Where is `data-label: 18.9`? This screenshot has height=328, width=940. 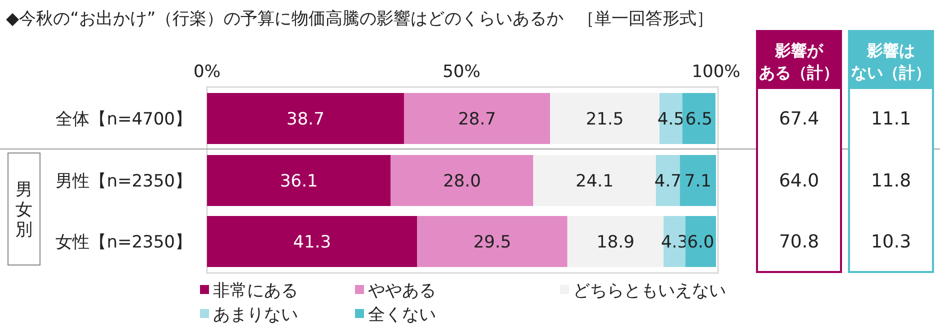
data-label: 18.9 is located at coordinates (615, 242).